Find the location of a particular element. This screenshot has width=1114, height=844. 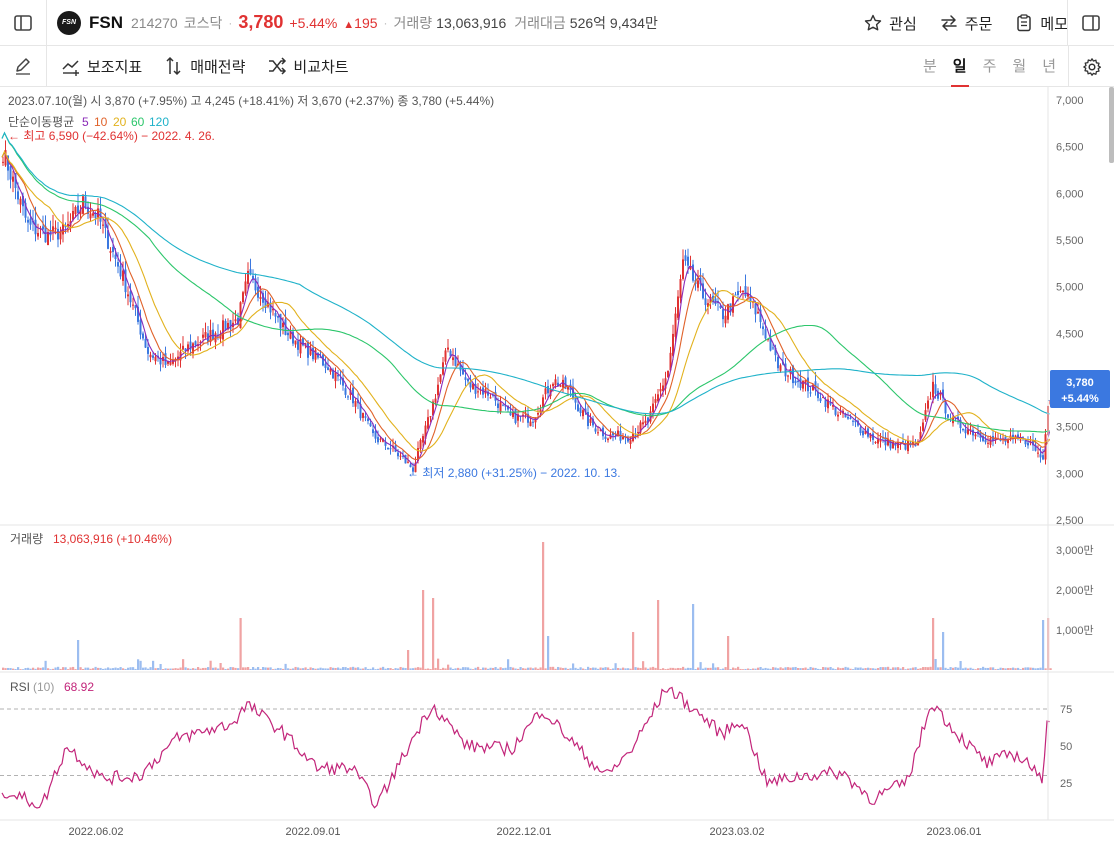

settings-button is located at coordinates (1091, 66).